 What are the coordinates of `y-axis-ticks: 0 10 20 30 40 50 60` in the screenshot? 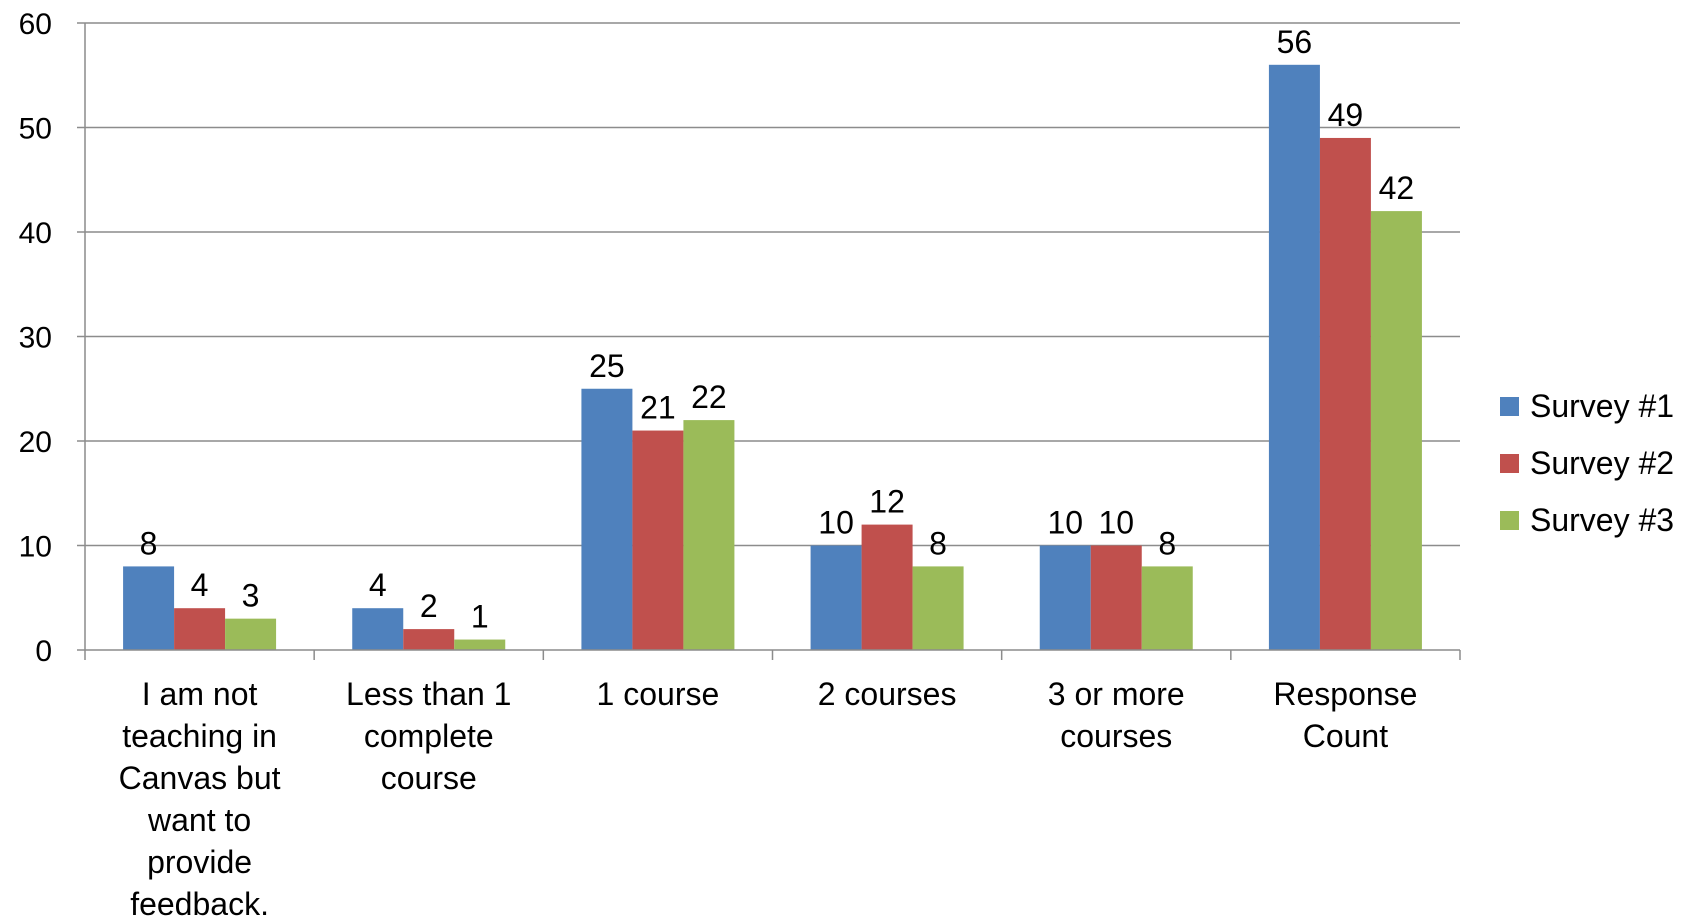 It's located at (35, 338).